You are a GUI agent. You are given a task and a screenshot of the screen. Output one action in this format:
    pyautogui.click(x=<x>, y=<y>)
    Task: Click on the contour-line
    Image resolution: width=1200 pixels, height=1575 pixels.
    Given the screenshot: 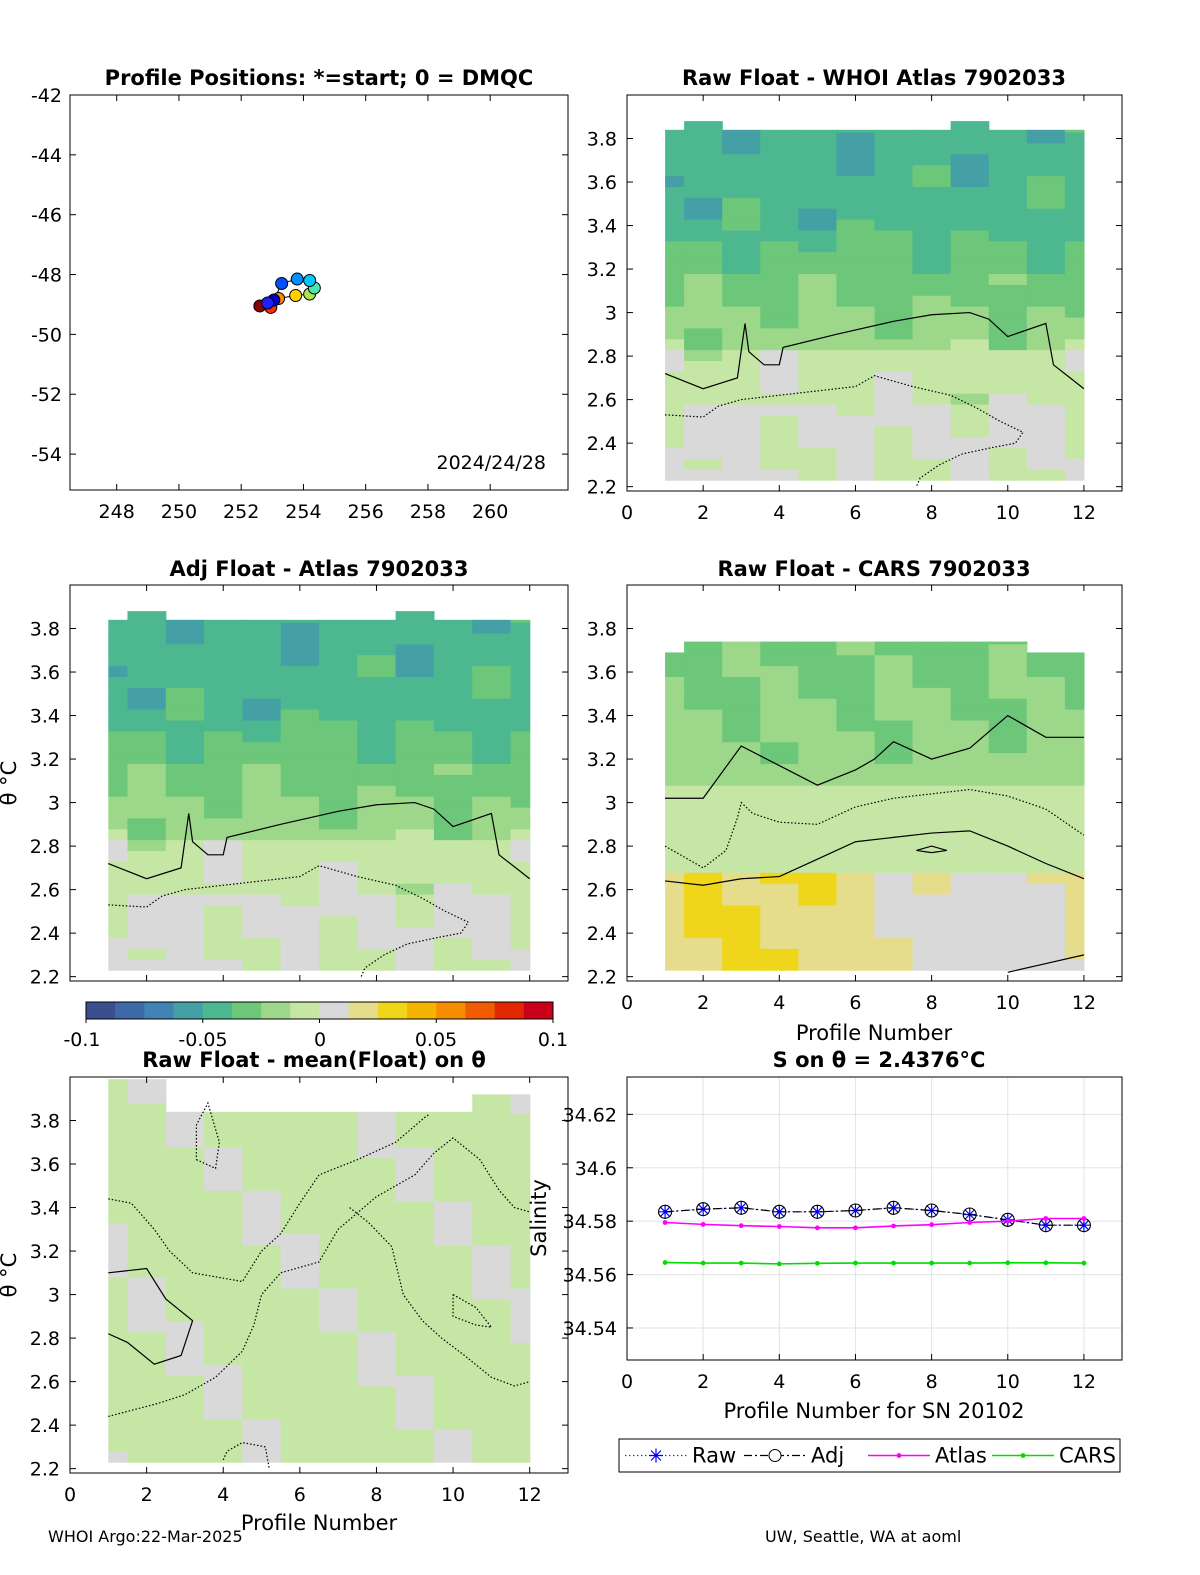 What is the action you would take?
    pyautogui.click(x=932, y=849)
    